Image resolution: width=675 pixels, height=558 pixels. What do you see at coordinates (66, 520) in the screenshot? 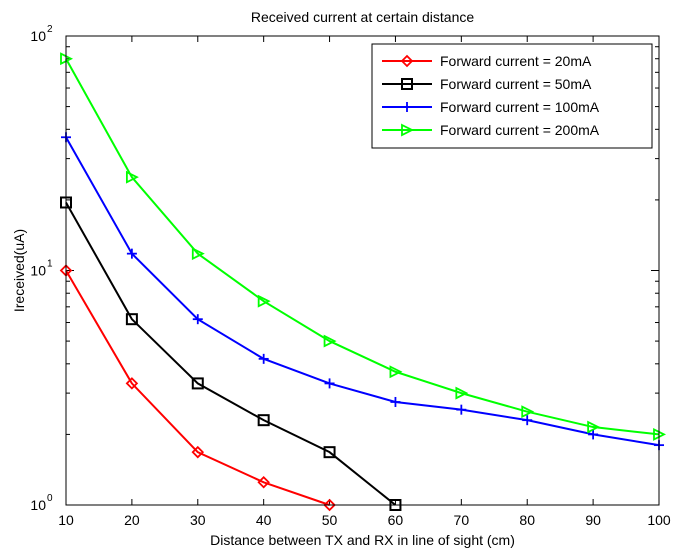
I see `x-tick-label: 10` at bounding box center [66, 520].